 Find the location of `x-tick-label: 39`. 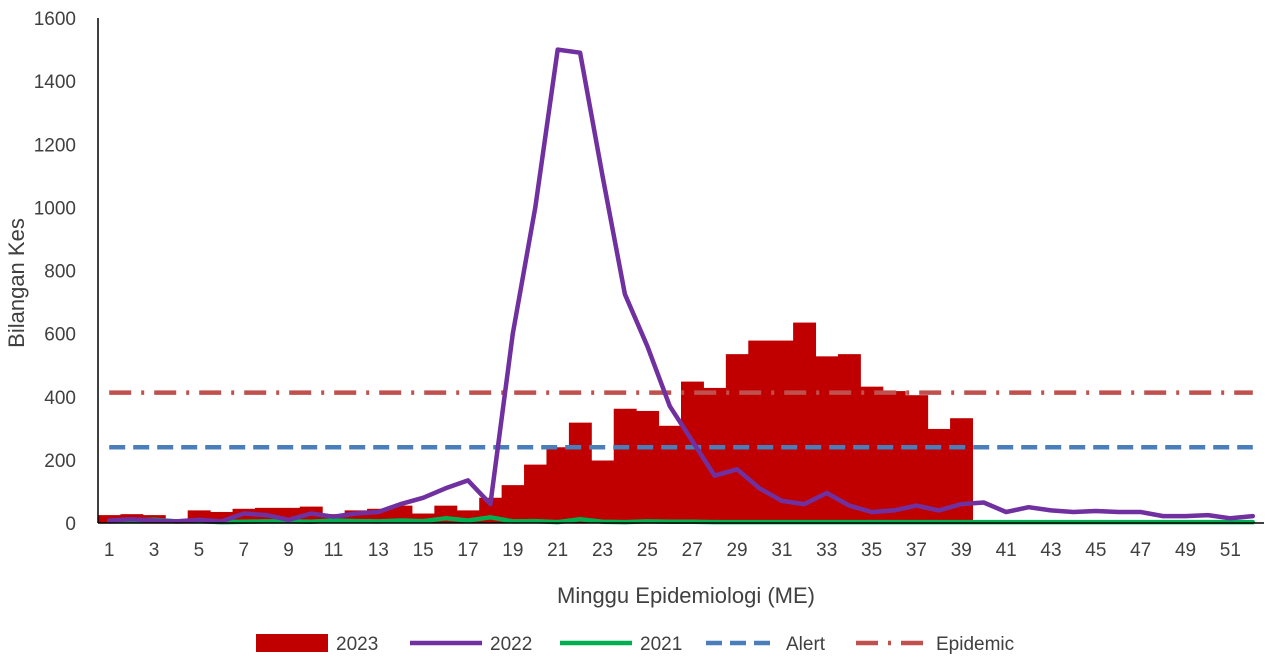

x-tick-label: 39 is located at coordinates (961, 550).